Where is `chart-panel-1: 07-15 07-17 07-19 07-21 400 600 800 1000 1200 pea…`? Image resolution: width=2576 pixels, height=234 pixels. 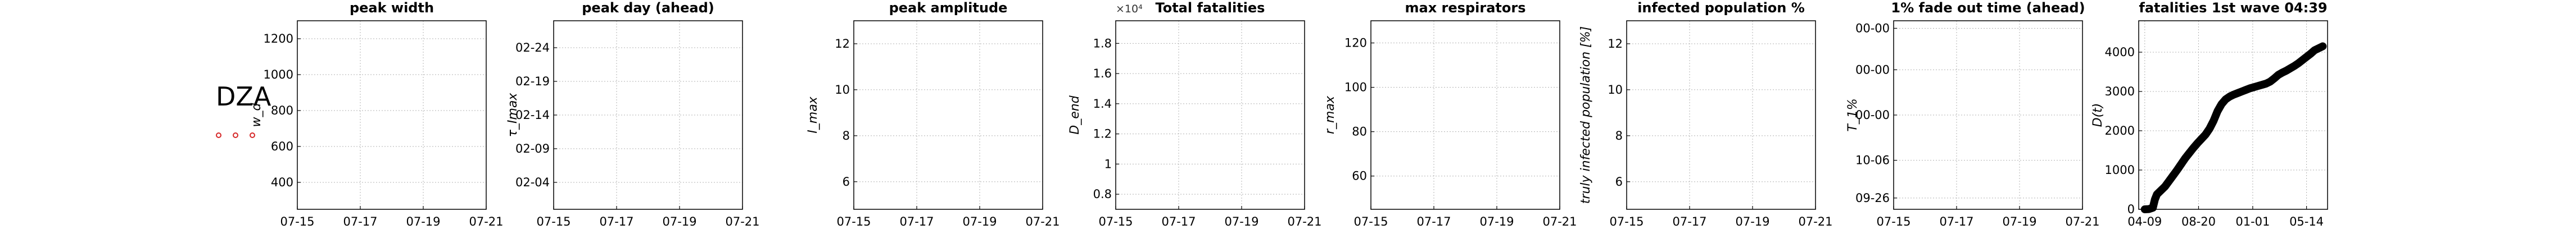
chart-panel-1: 07-15 07-17 07-19 07-21 400 600 800 1000 1200 pea… is located at coordinates (377, 114).